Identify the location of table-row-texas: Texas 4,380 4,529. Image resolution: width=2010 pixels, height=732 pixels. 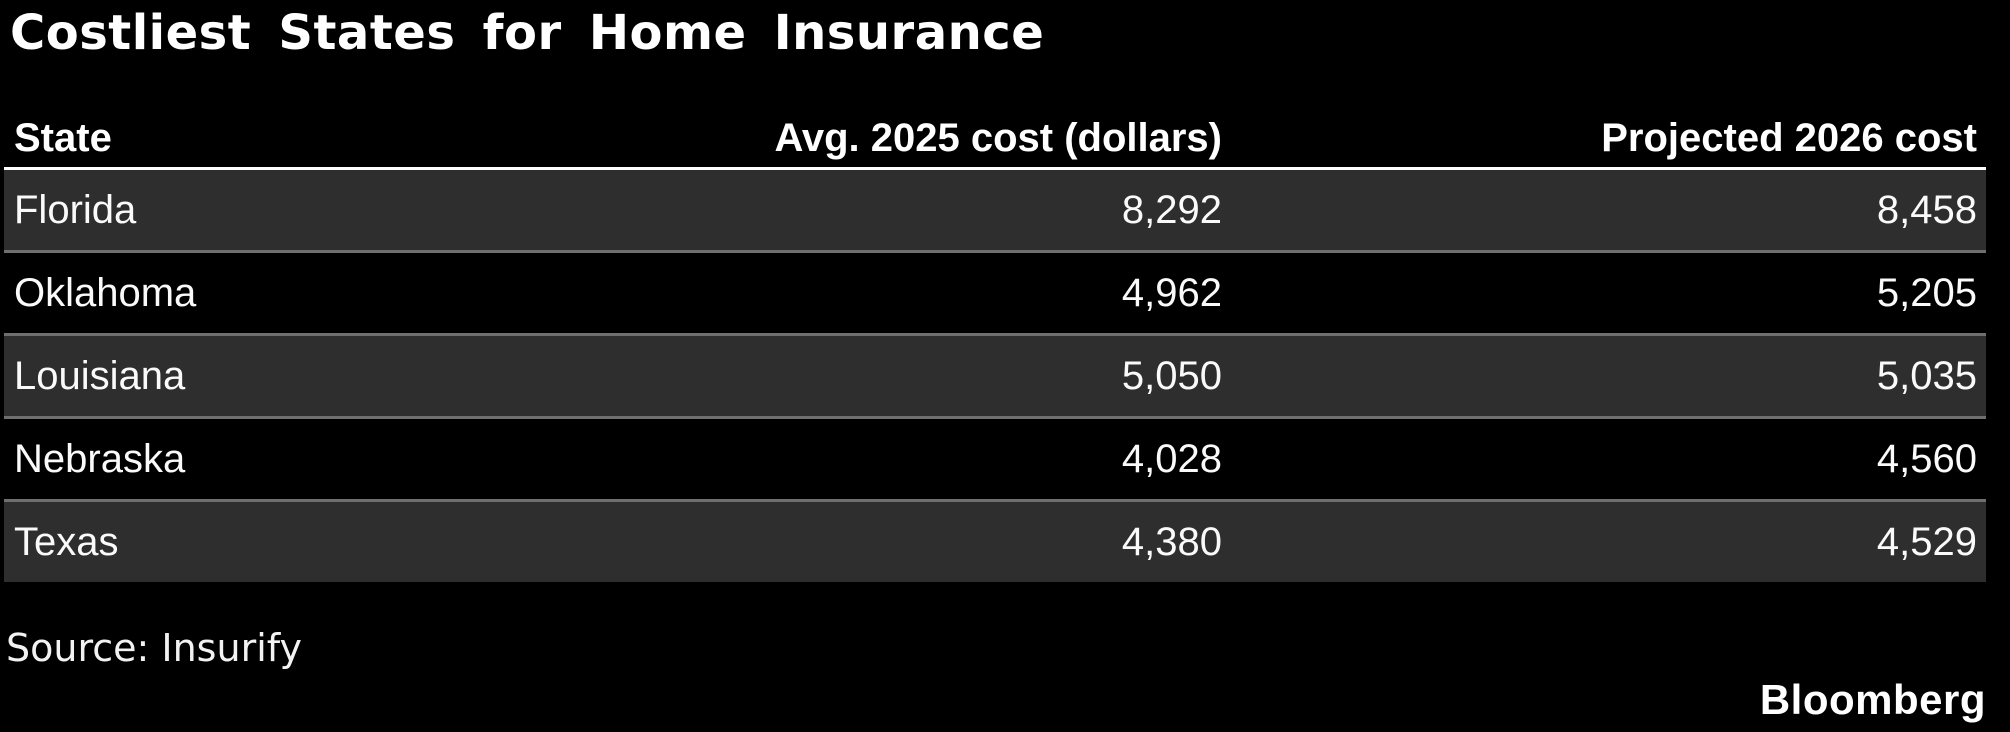
(995, 542).